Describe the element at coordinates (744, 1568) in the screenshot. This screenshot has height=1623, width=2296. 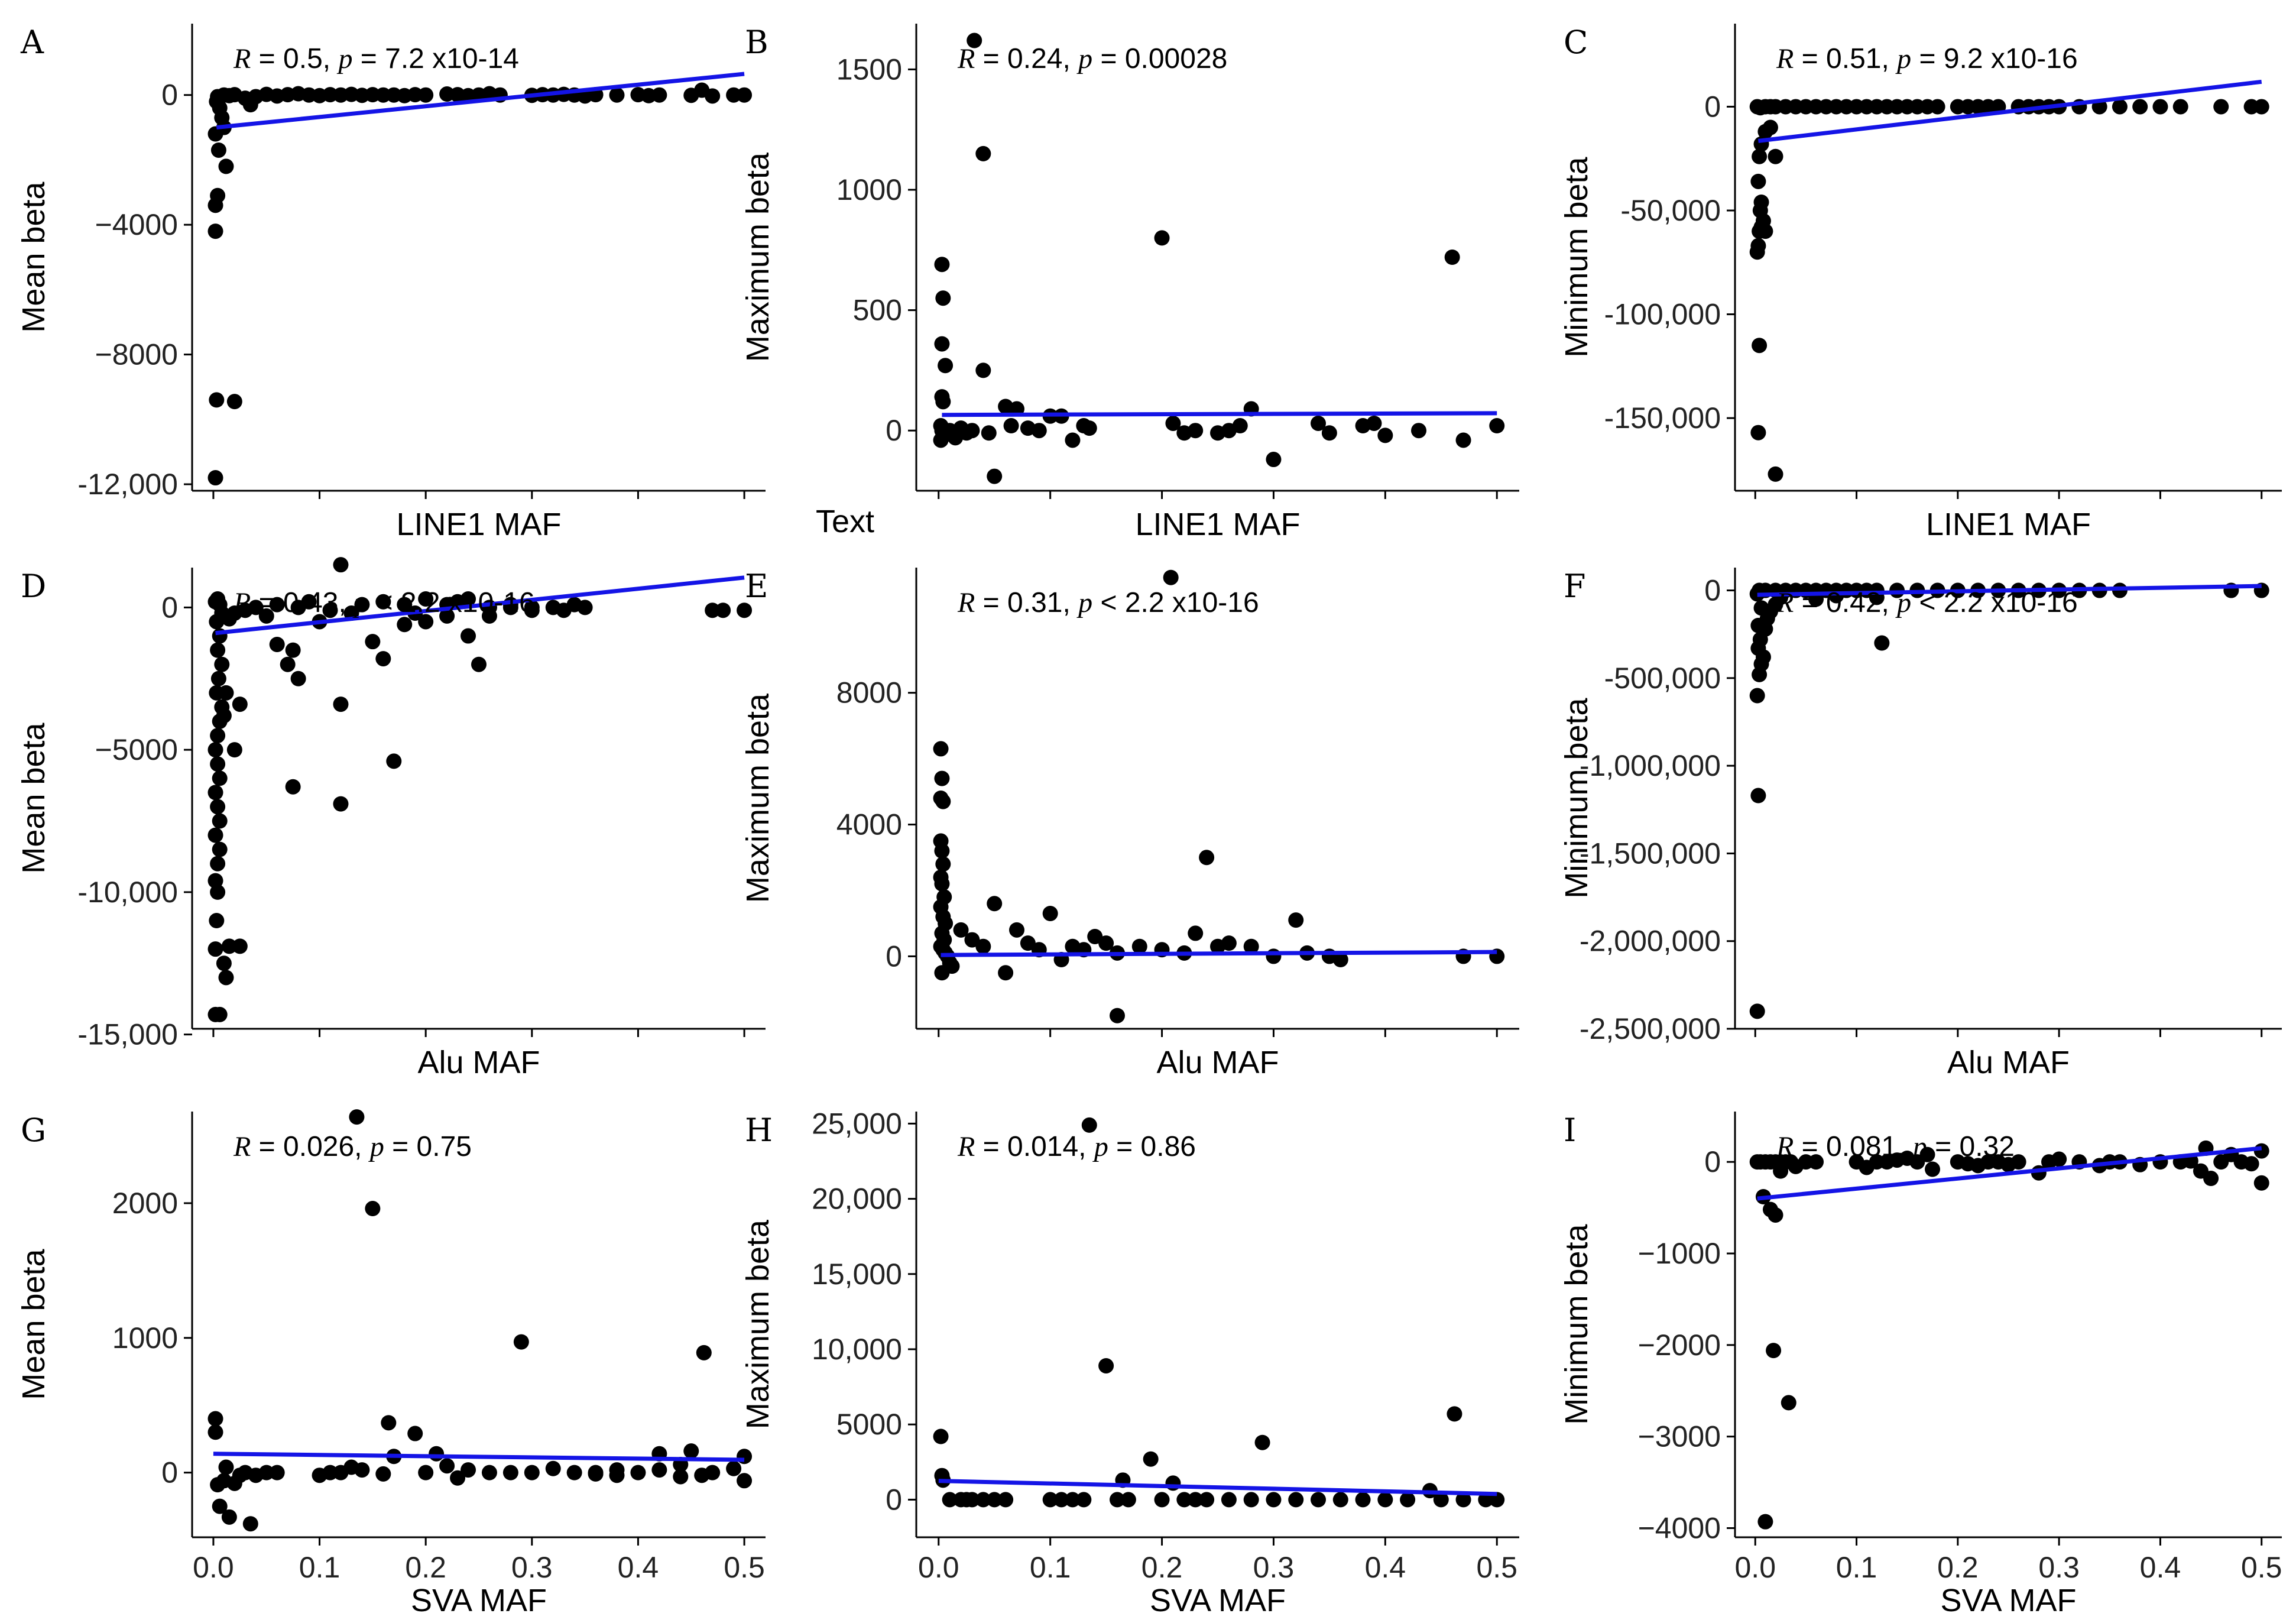
I see `x-tick-label-g: 0.5` at that location.